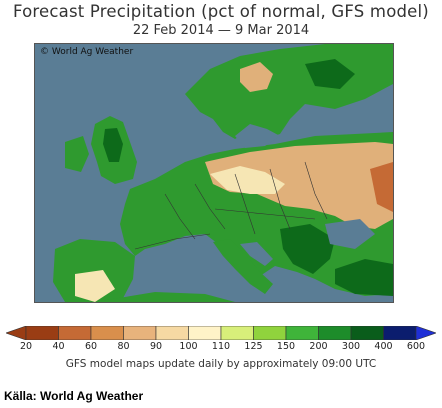 The height and width of the screenshot is (408, 442). What do you see at coordinates (416, 346) in the screenshot?
I see `legend-label: 600` at bounding box center [416, 346].